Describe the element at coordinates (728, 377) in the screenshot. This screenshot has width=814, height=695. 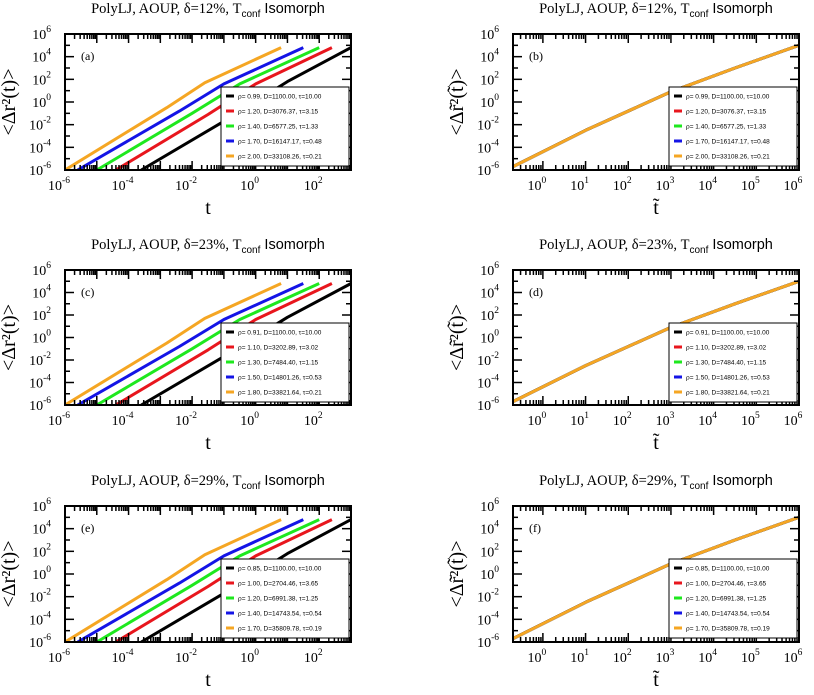
I see `legend-entry-4: ρ= 1.50, D=14801.26, τ=0.53` at that location.